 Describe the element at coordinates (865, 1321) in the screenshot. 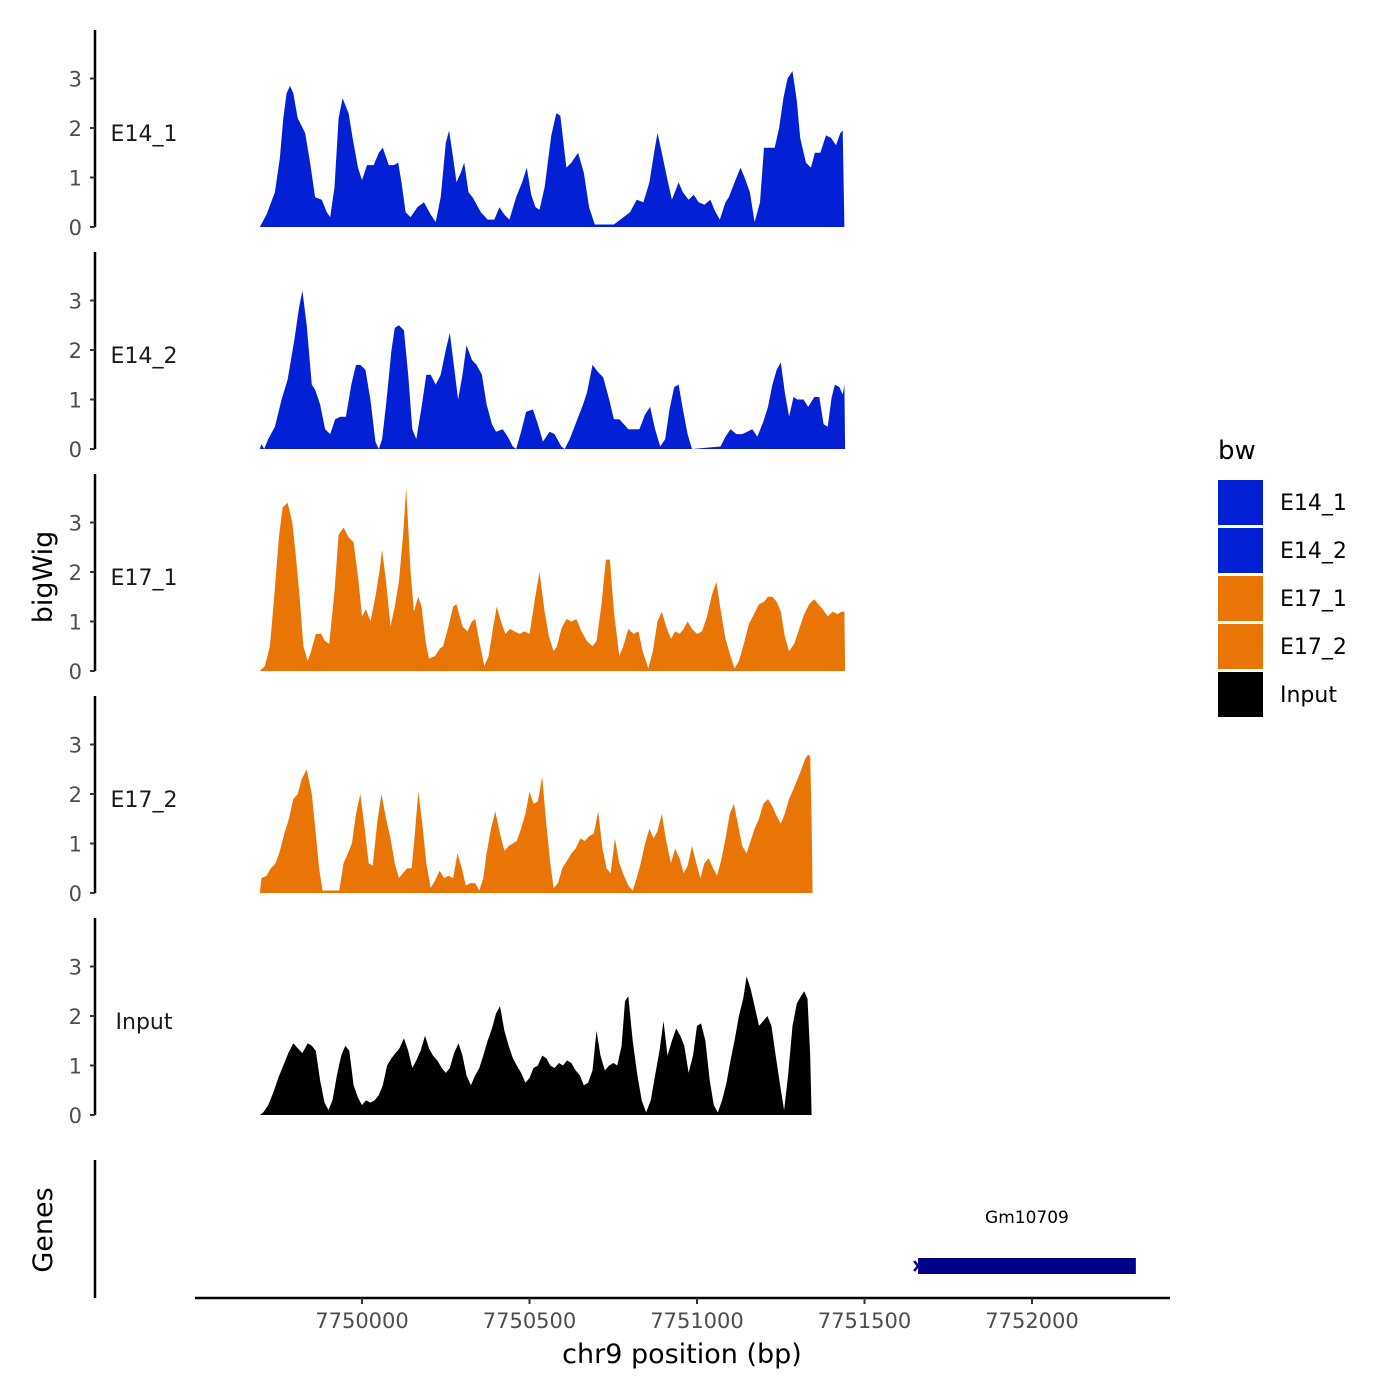

I see `x-tick-label: 7751500` at that location.